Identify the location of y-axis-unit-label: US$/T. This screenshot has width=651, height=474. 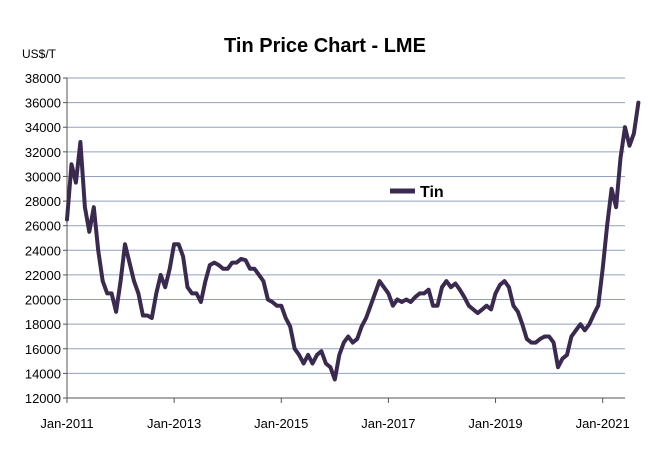
(39, 54).